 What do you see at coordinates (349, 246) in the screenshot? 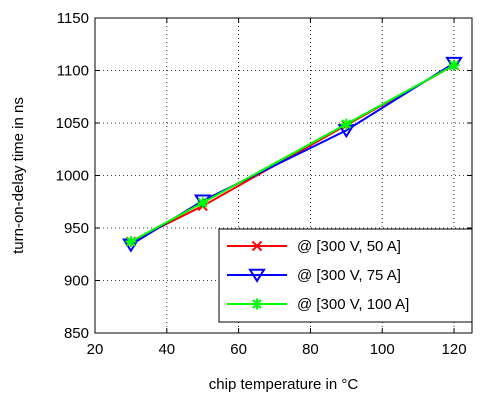
I see `legend-label: @ [300 V, 50 A]` at bounding box center [349, 246].